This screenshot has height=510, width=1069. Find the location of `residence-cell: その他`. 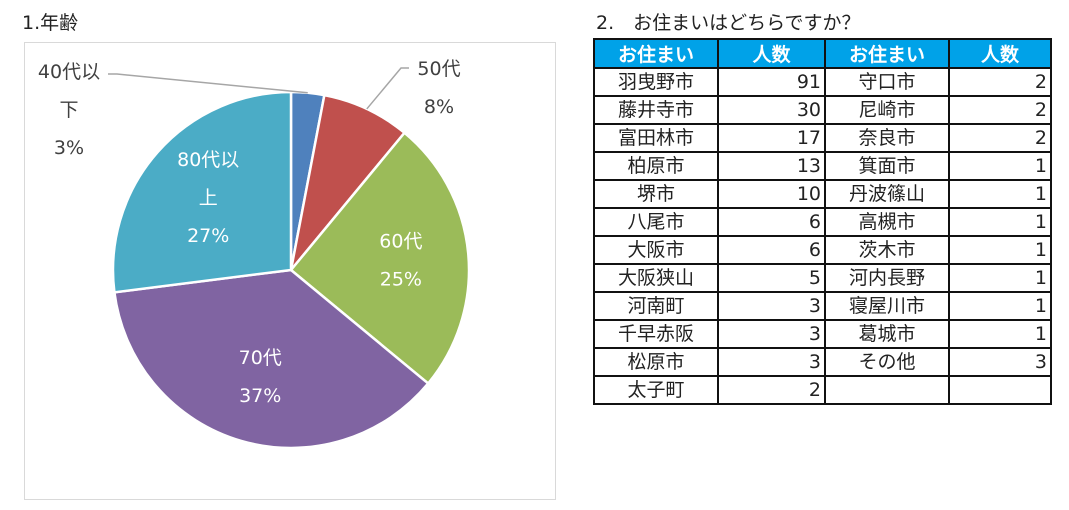

residence-cell: その他 is located at coordinates (887, 362).